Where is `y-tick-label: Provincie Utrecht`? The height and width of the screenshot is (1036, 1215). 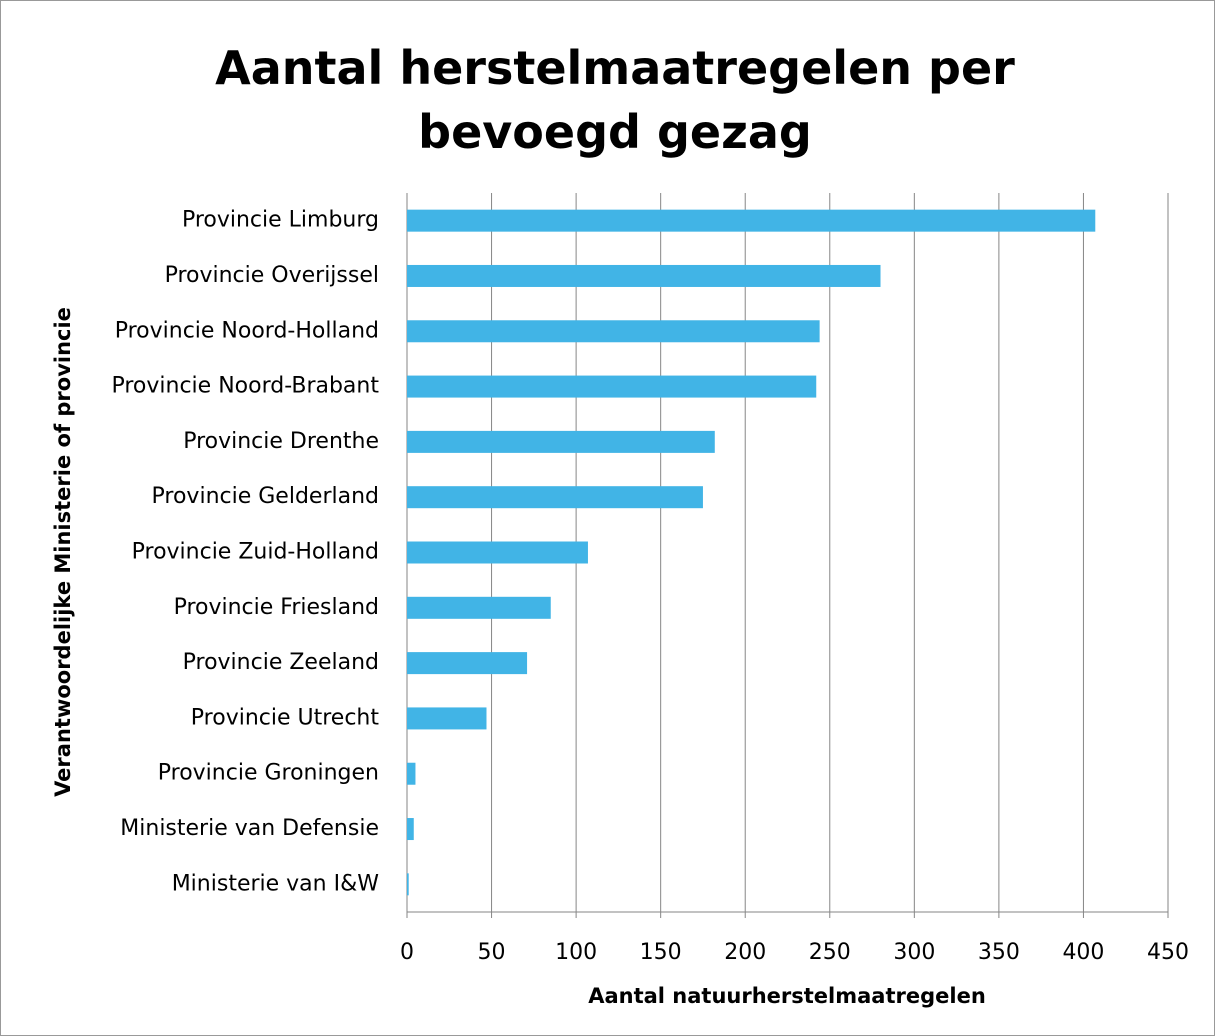 y-tick-label: Provincie Utrecht is located at coordinates (285, 717).